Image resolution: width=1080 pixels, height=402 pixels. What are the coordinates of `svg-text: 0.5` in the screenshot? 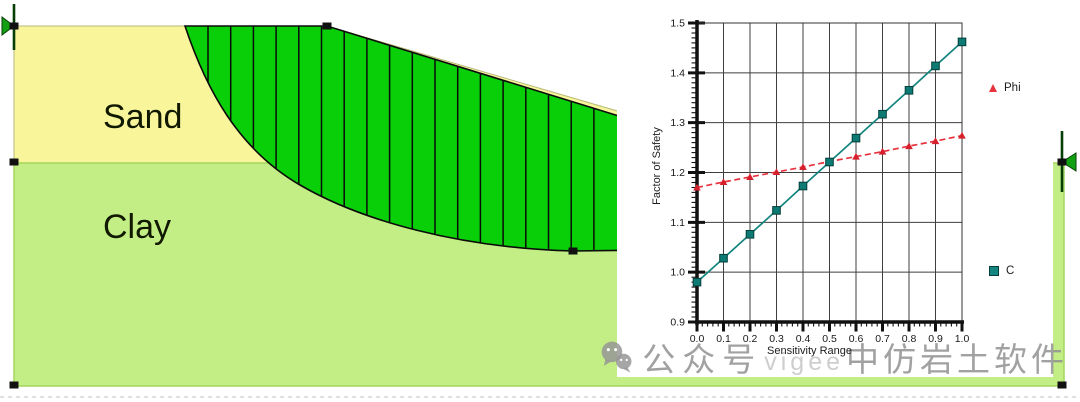 It's located at (829, 339).